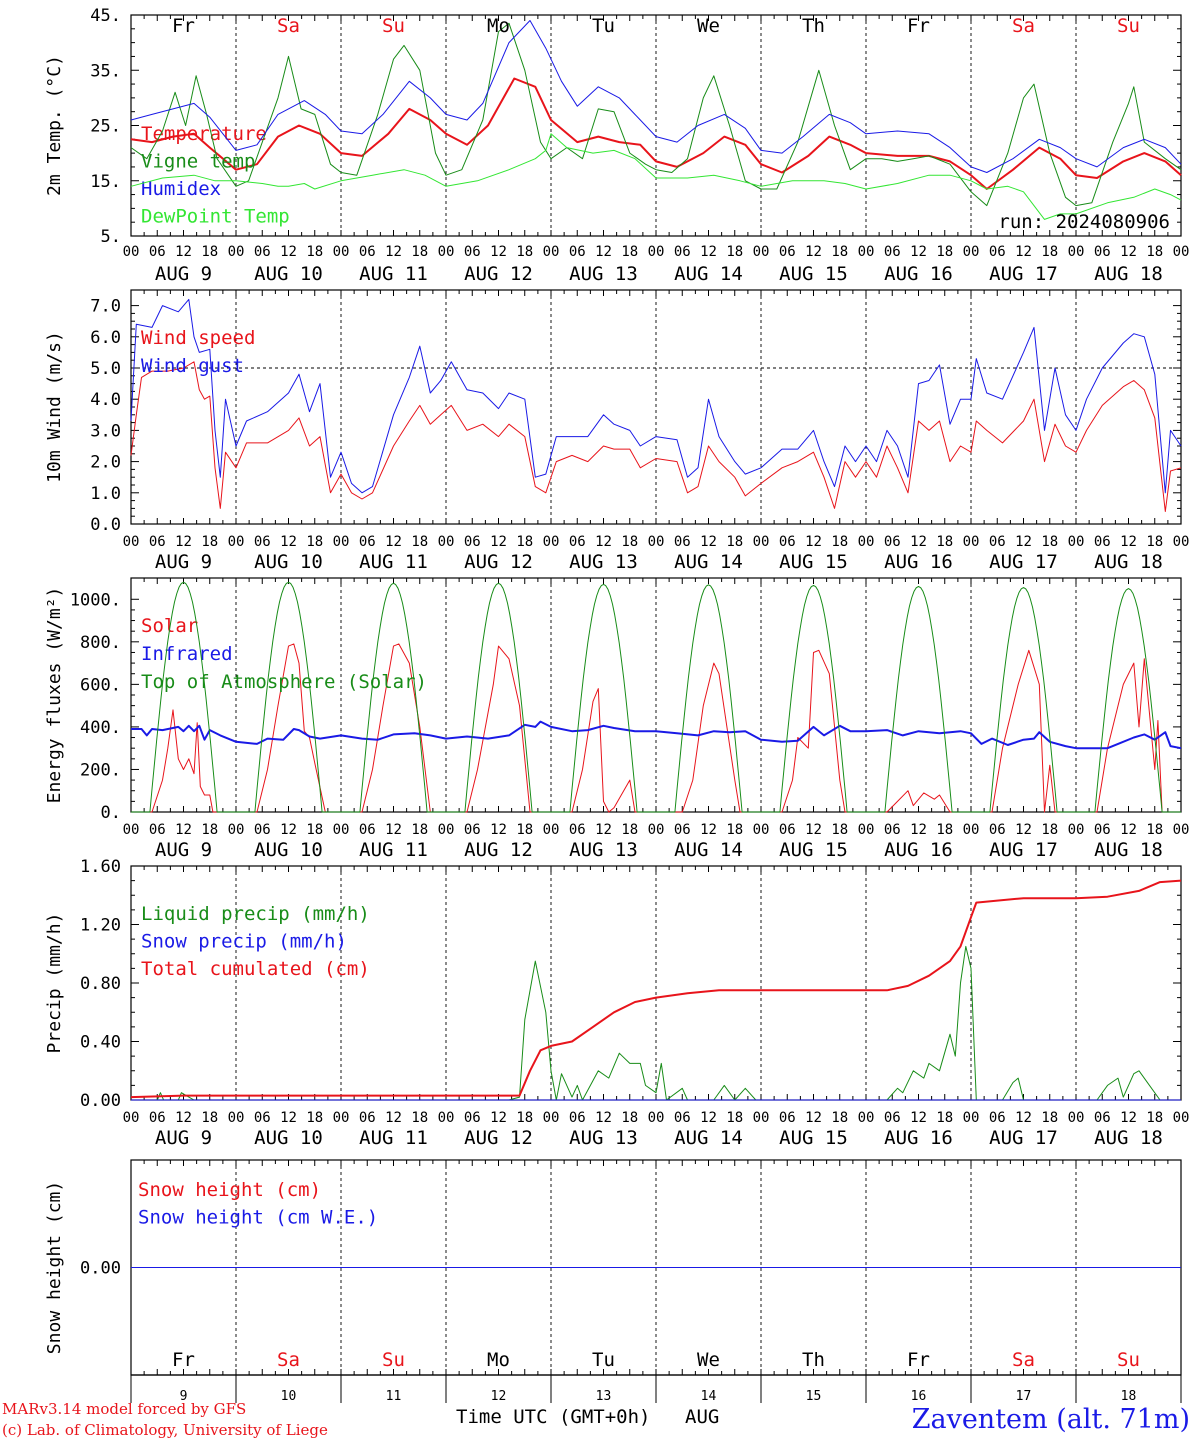 The height and width of the screenshot is (1440, 1194). I want to click on y-tick-label: 1.60, so click(100, 867).